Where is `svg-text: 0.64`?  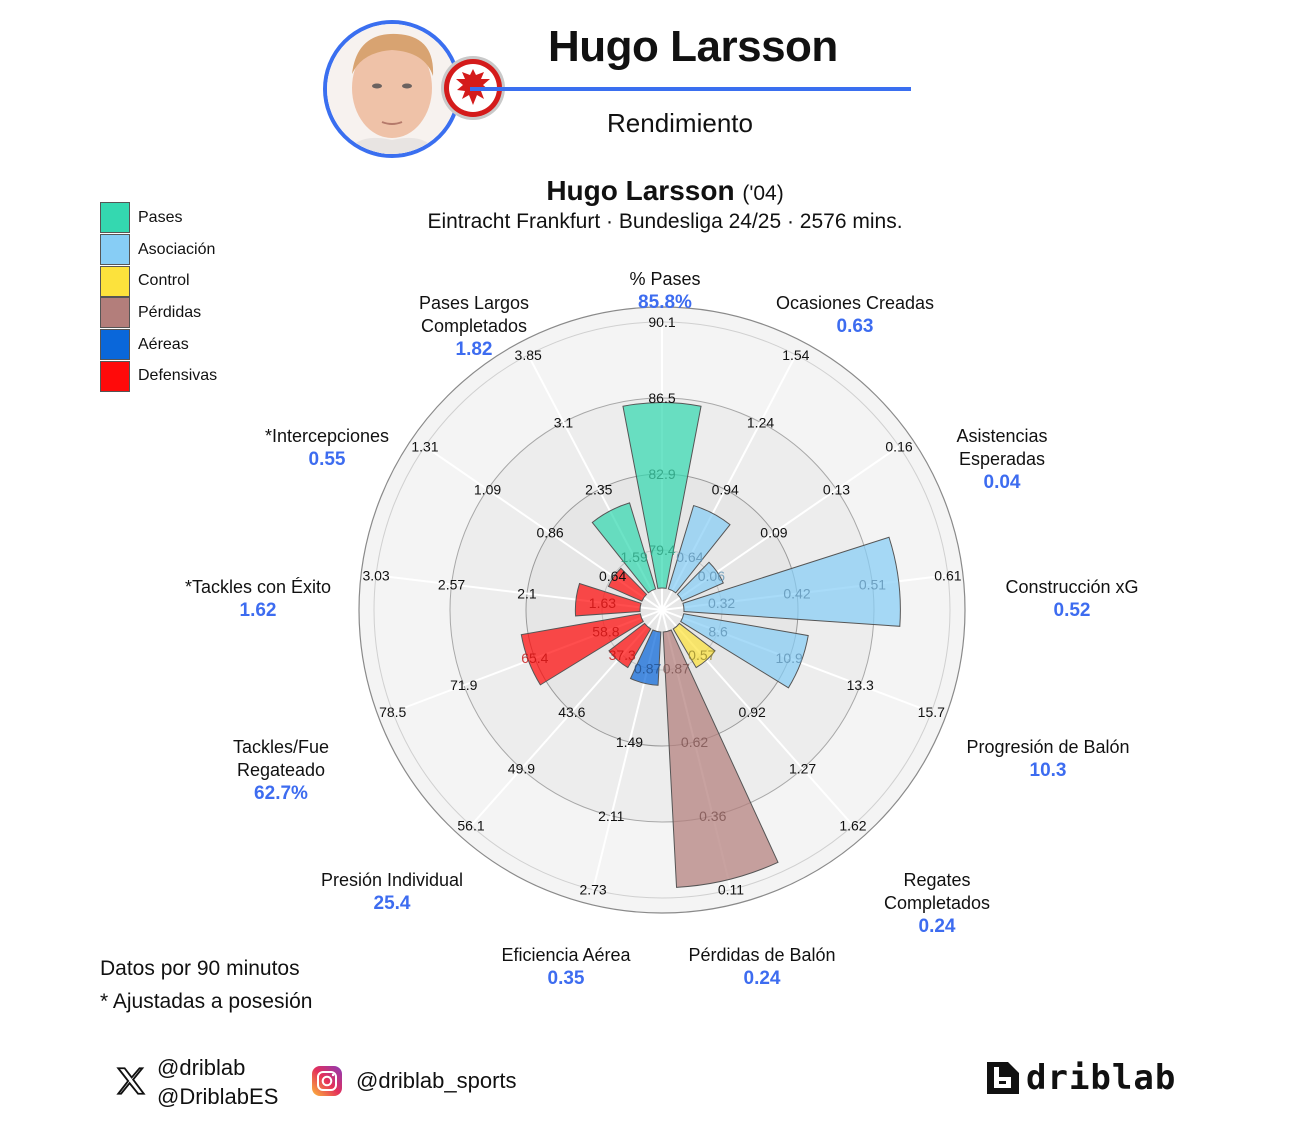 svg-text: 0.64 is located at coordinates (689, 557).